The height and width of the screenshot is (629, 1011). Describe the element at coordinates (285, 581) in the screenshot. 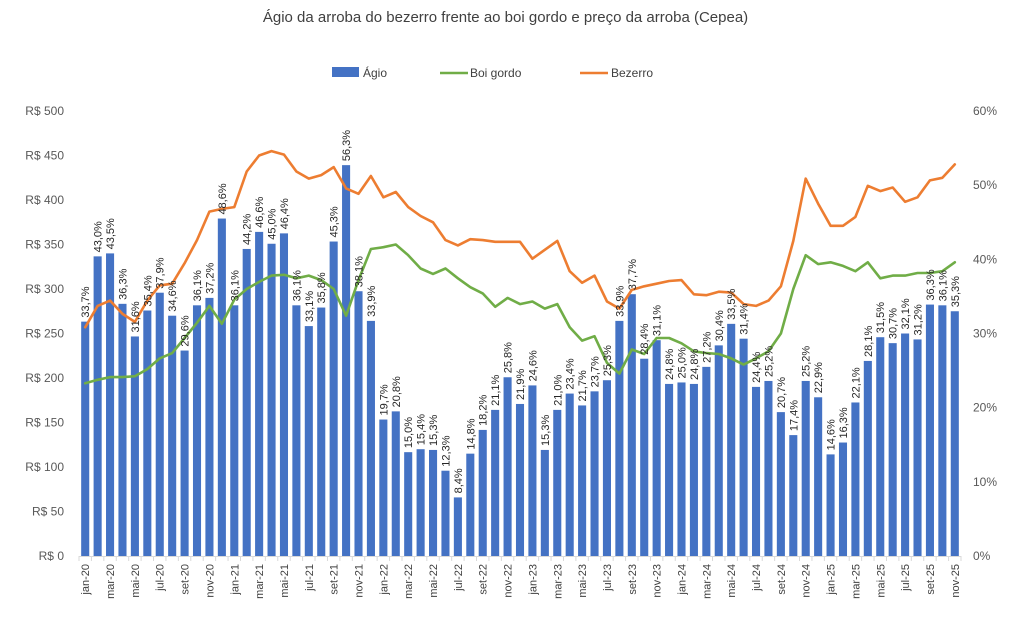

I see `x-axis-tick-label: mai-21` at that location.